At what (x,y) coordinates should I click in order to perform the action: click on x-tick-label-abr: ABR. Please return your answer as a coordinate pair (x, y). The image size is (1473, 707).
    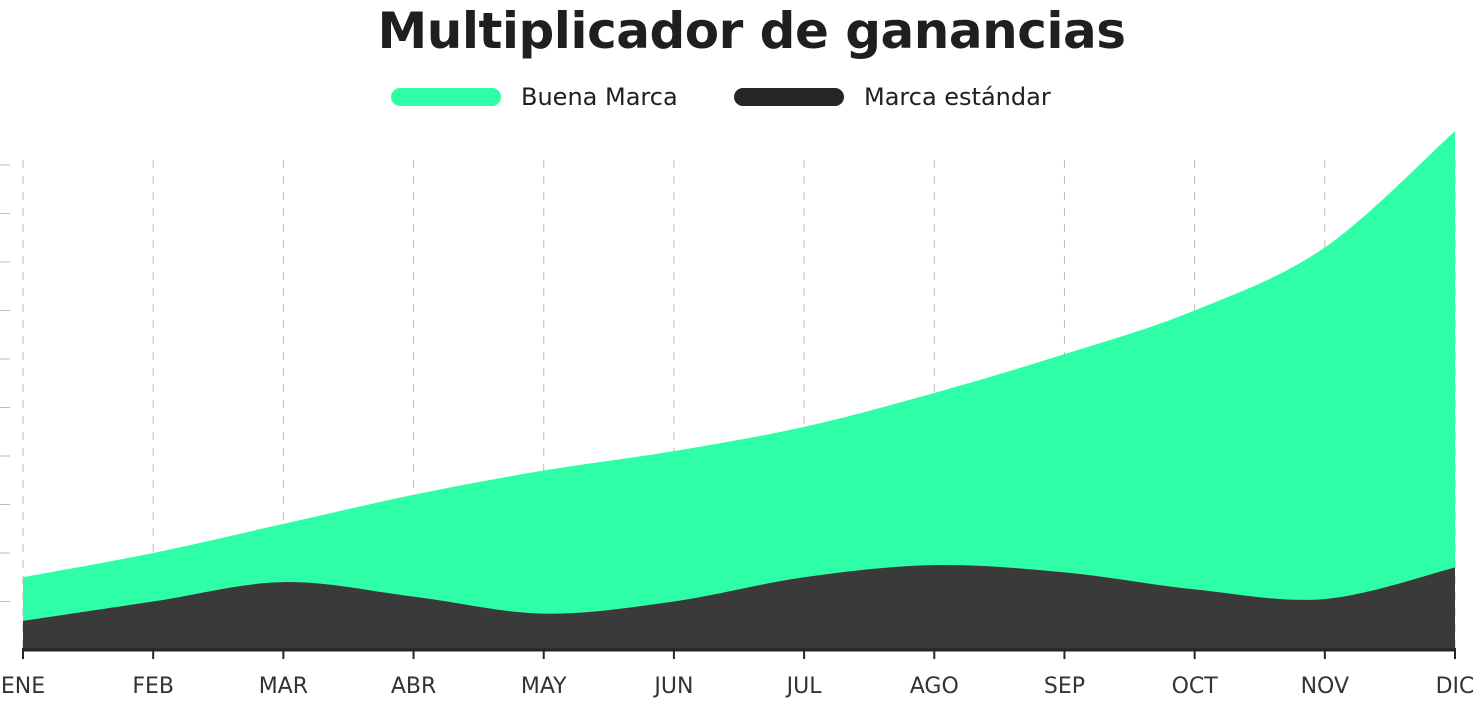
    Looking at the image, I should click on (413, 686).